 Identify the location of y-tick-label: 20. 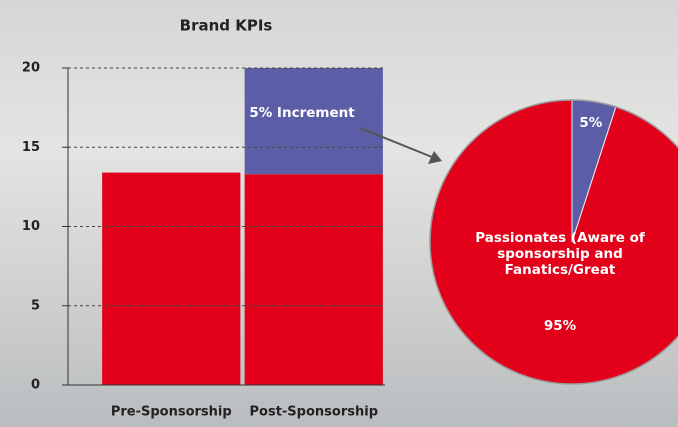
(31, 68).